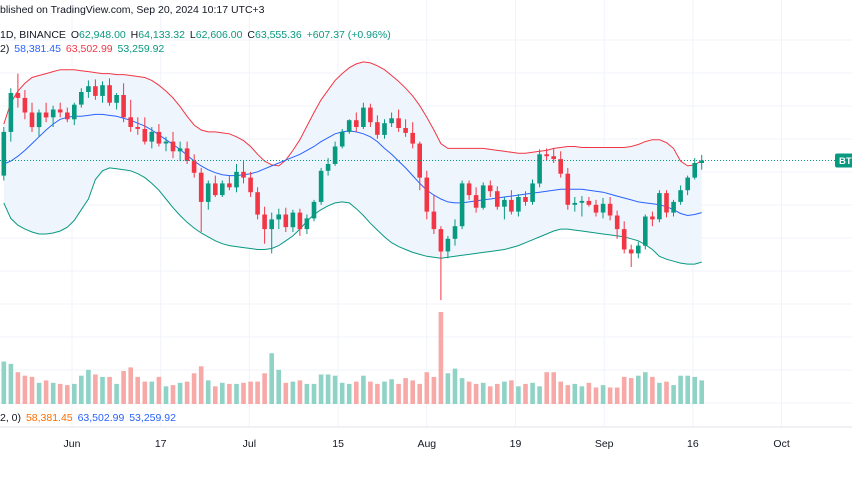 The width and height of the screenshot is (852, 485). I want to click on bollinger-legend: 2) 58,381.45 63,502.99 53,259.92, so click(82, 49).